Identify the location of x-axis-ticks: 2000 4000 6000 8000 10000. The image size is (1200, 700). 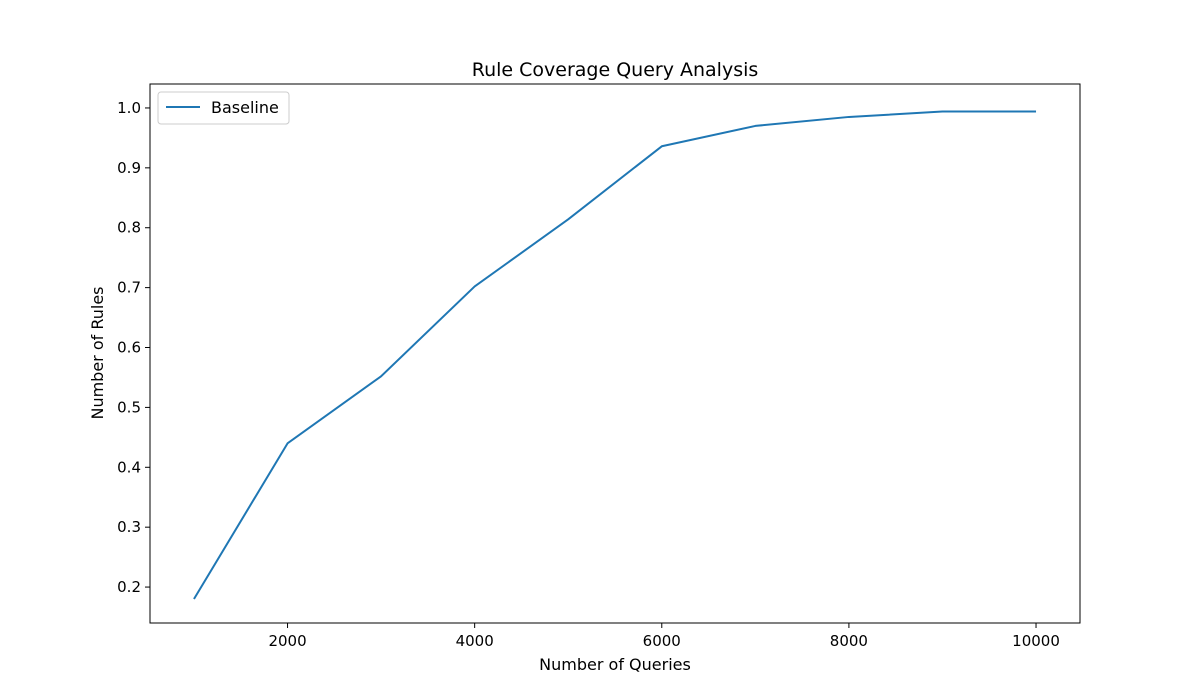
(664, 636).